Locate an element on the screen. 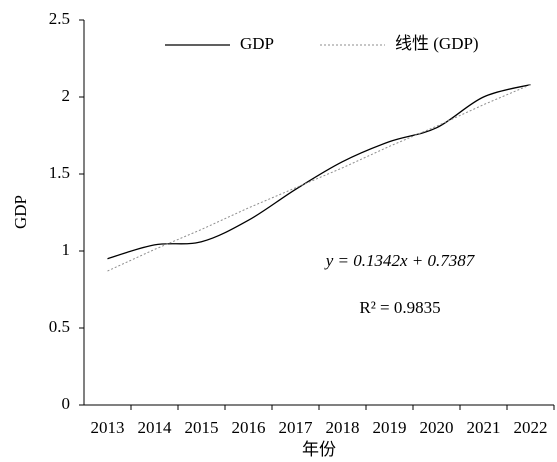 The height and width of the screenshot is (462, 557). y-tick-label: 1 is located at coordinates (66, 249).